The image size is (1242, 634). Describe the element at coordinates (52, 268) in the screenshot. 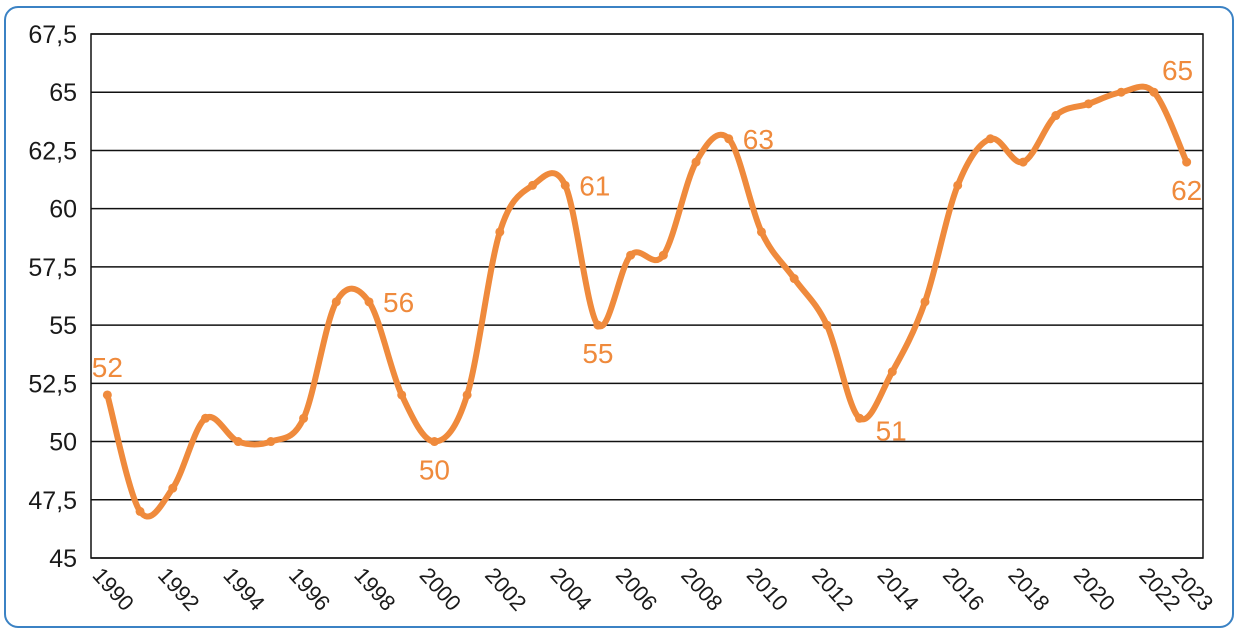

I see `y-tick-label: 57,5` at that location.